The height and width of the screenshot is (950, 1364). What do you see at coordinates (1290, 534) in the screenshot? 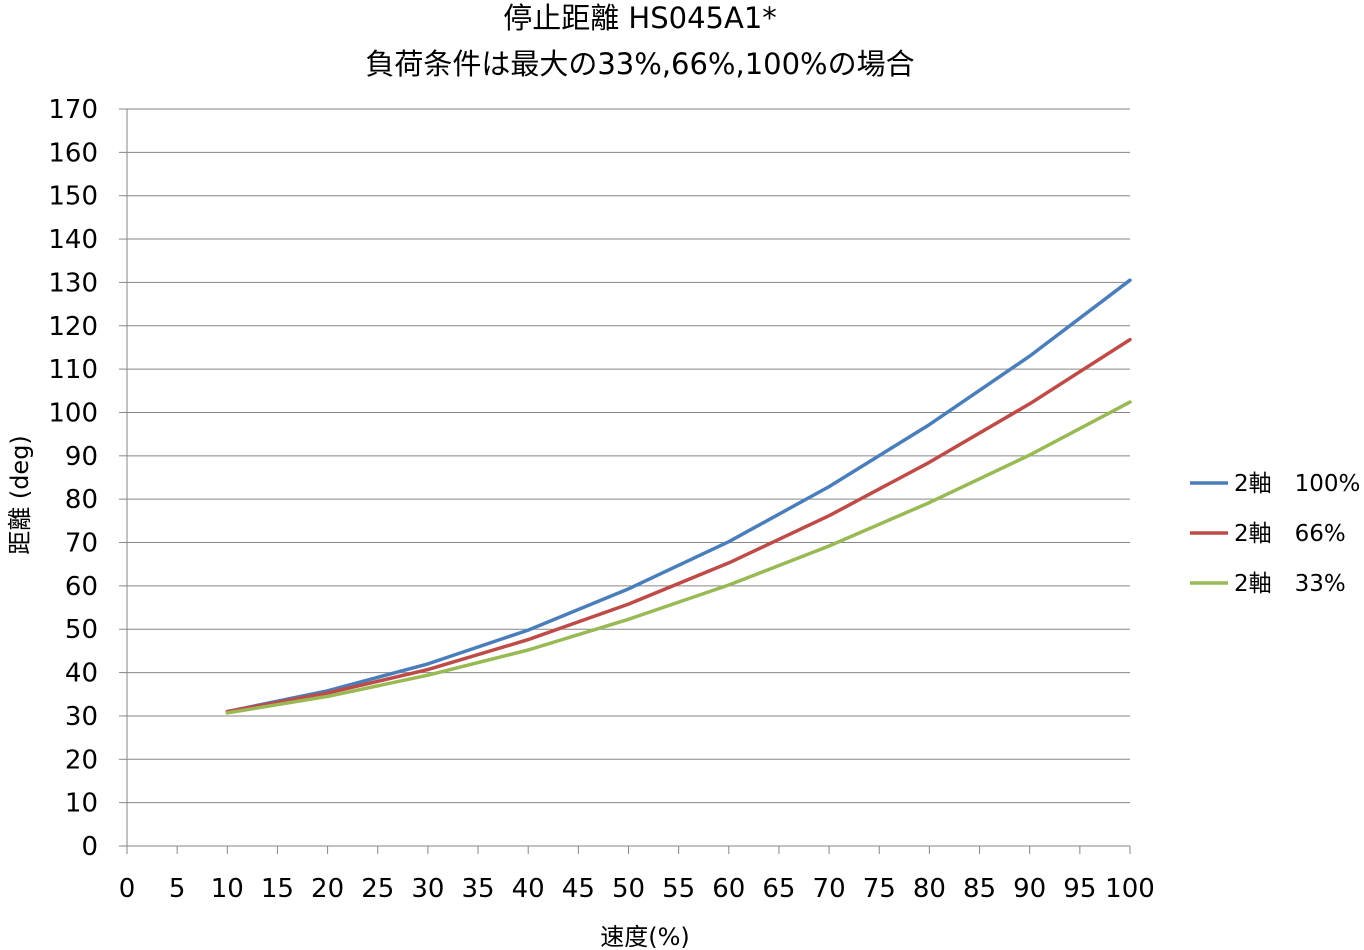
I see `legend-label-1: 2軸 66%` at bounding box center [1290, 534].